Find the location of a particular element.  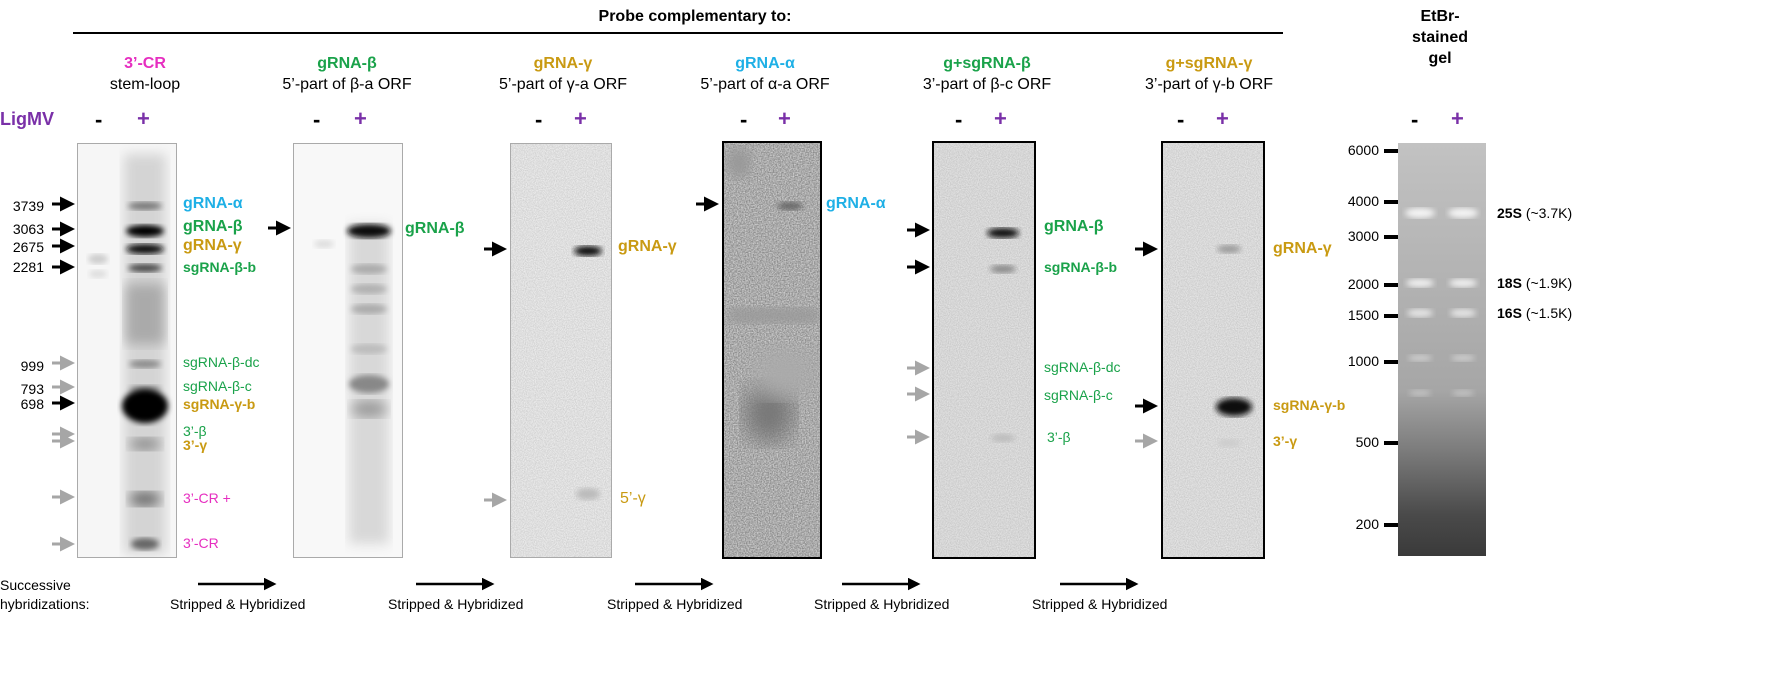

footer-label: Successive hybridizations: is located at coordinates (45, 595).